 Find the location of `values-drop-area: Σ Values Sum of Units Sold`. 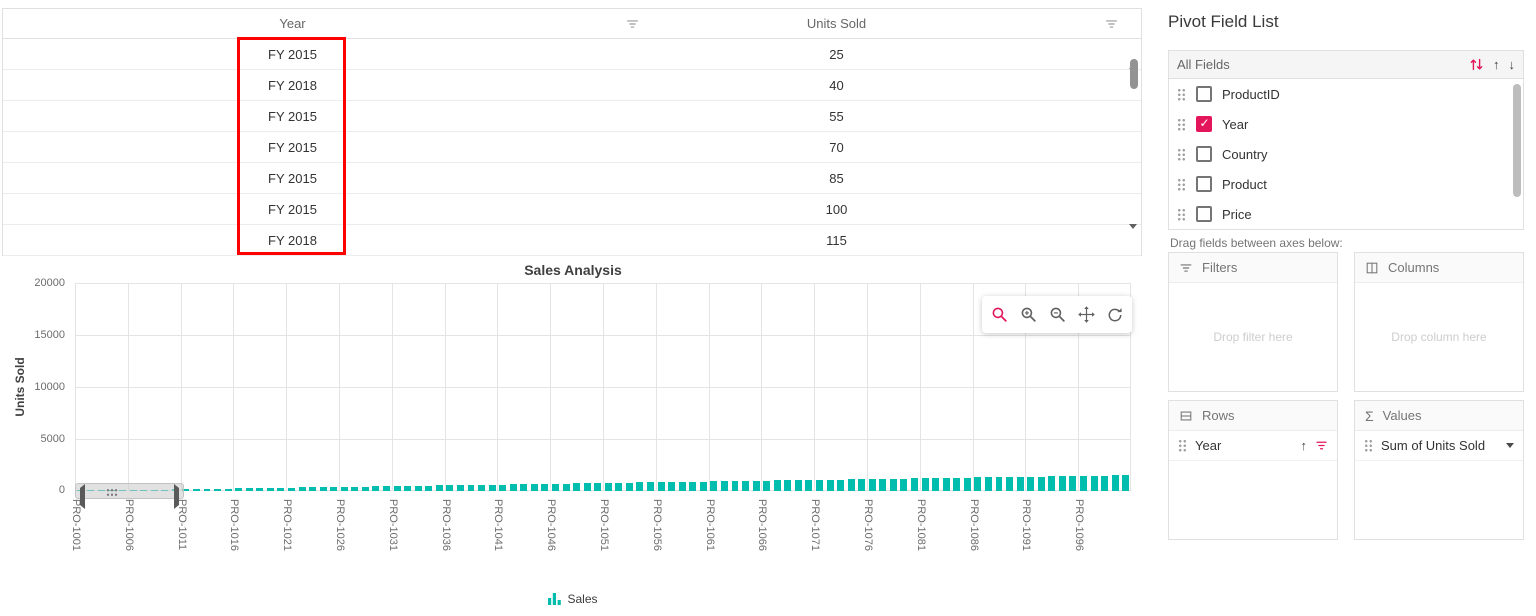

values-drop-area: Σ Values Sum of Units Sold is located at coordinates (1439, 470).